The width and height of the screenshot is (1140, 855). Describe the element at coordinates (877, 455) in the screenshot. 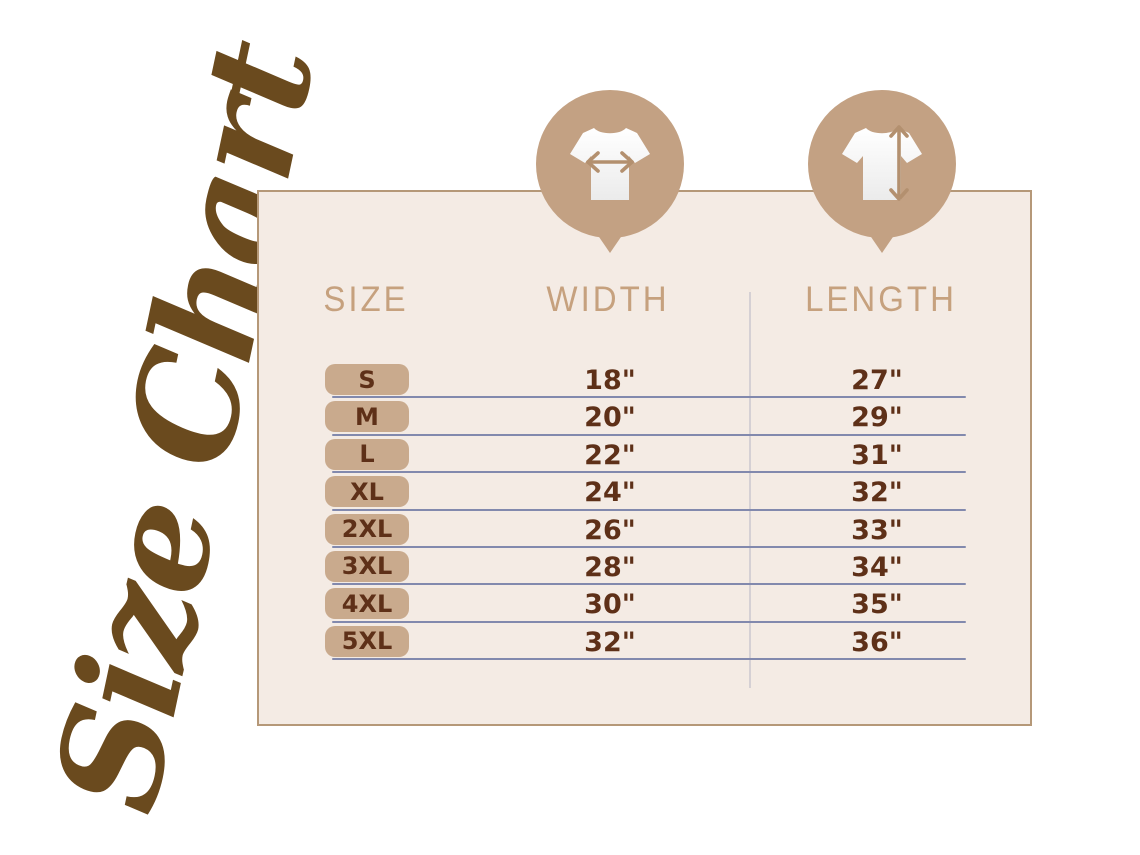

I see `length-value: 31"` at that location.